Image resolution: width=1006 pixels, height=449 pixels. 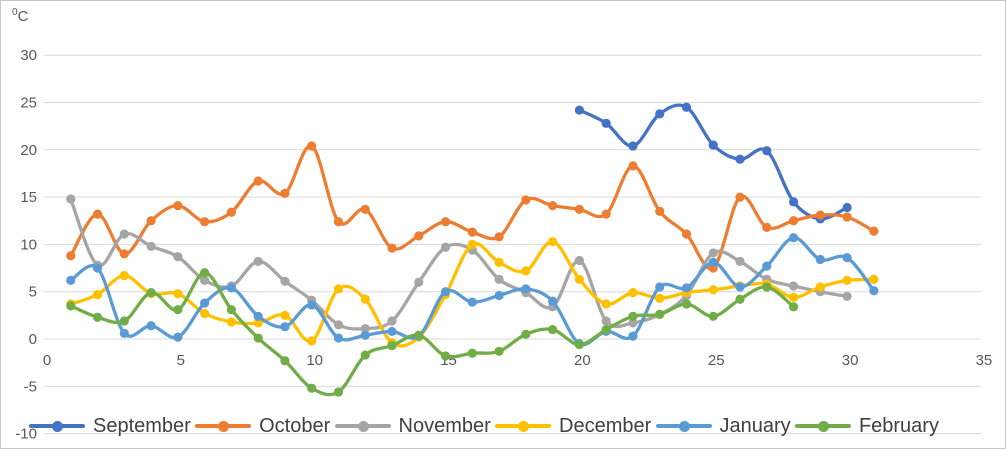 What do you see at coordinates (444, 425) in the screenshot?
I see `legend-label-november: November` at bounding box center [444, 425].